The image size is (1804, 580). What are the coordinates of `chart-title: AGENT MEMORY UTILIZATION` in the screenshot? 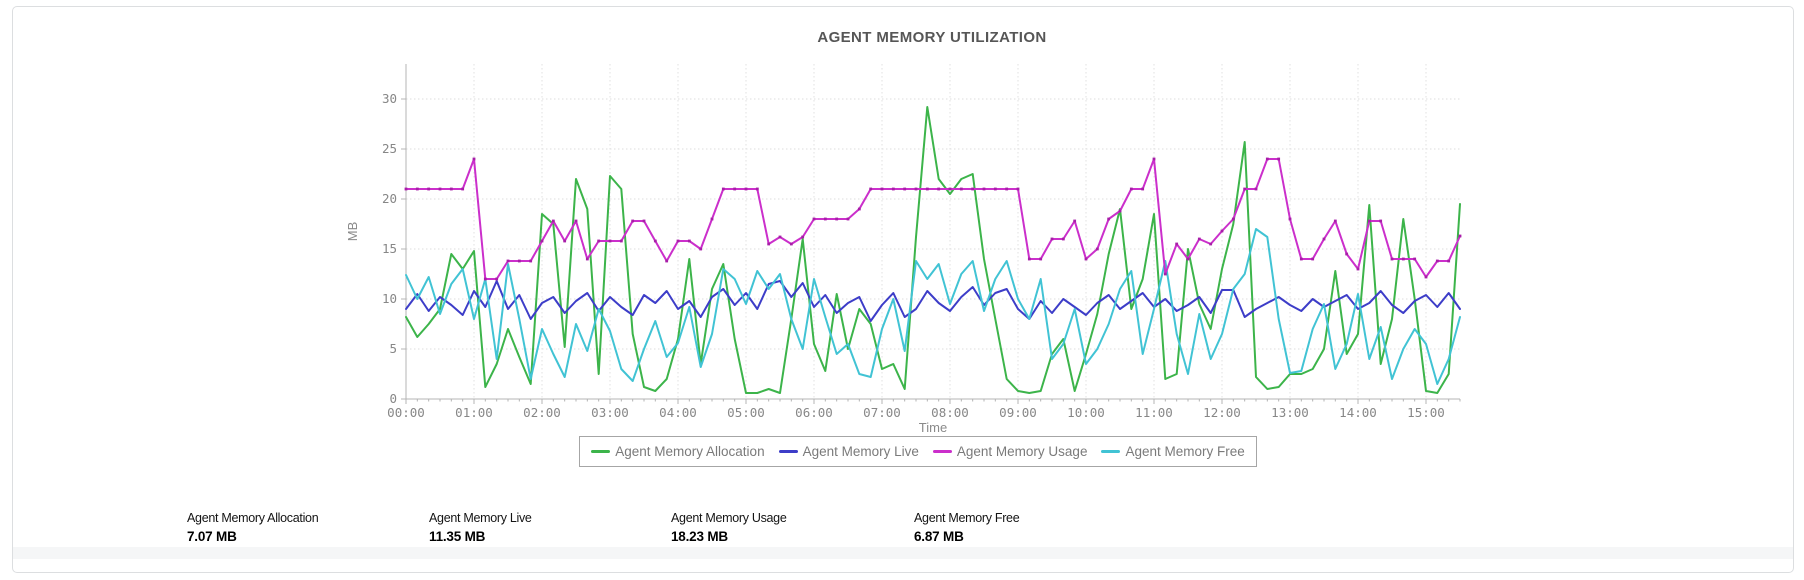 It's located at (932, 37).